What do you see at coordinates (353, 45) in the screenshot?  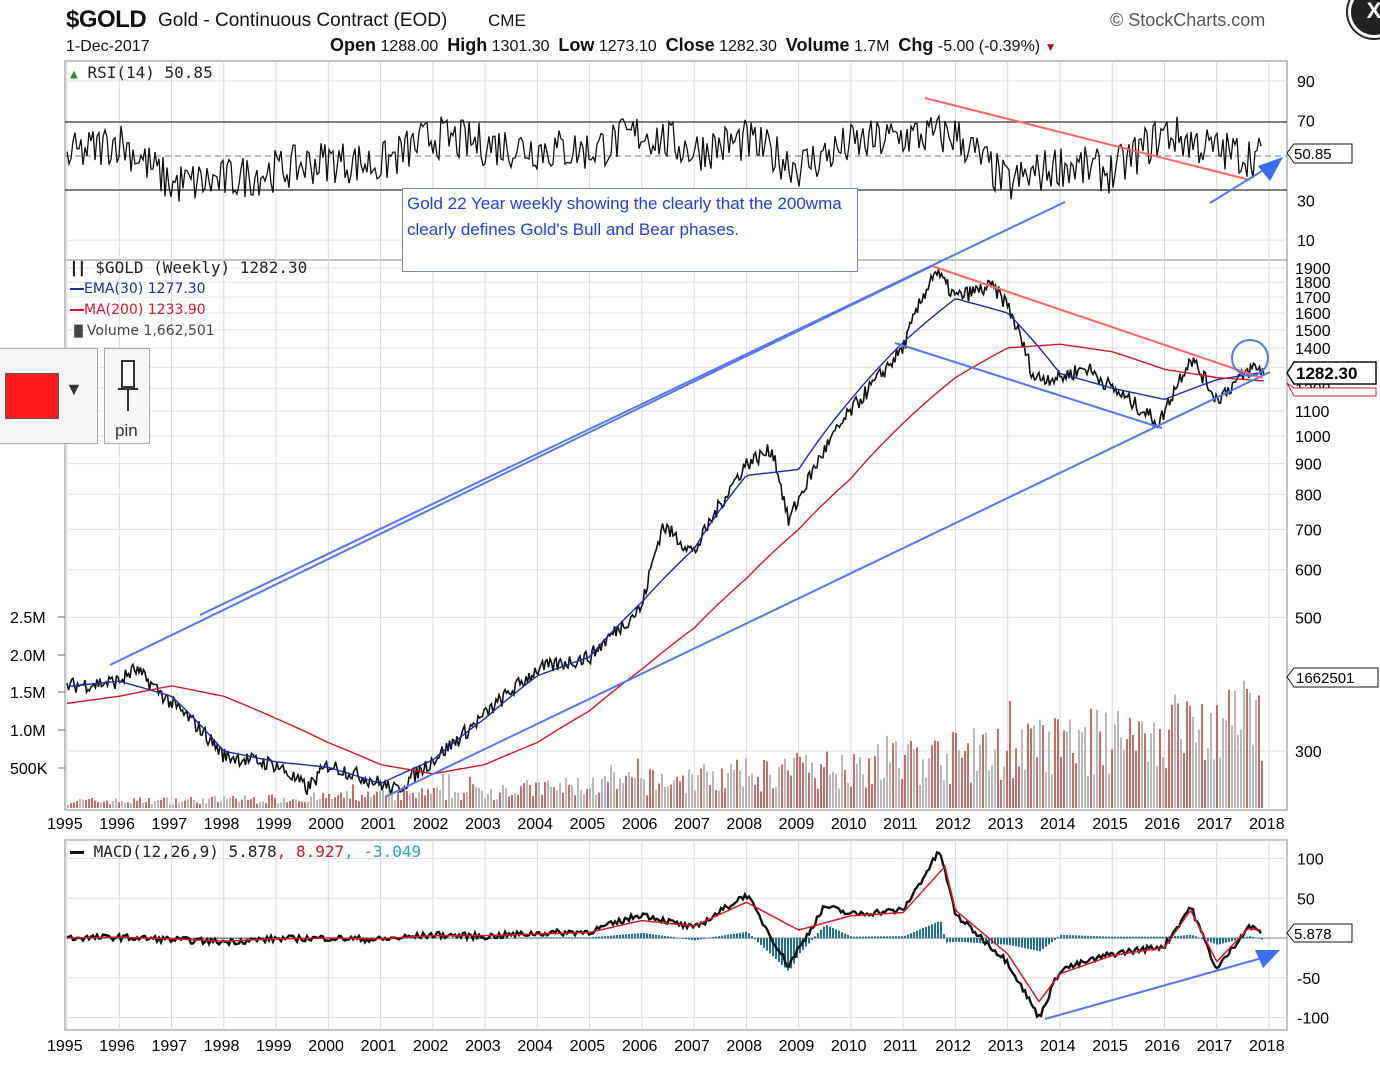 I see `open-label: Open` at bounding box center [353, 45].